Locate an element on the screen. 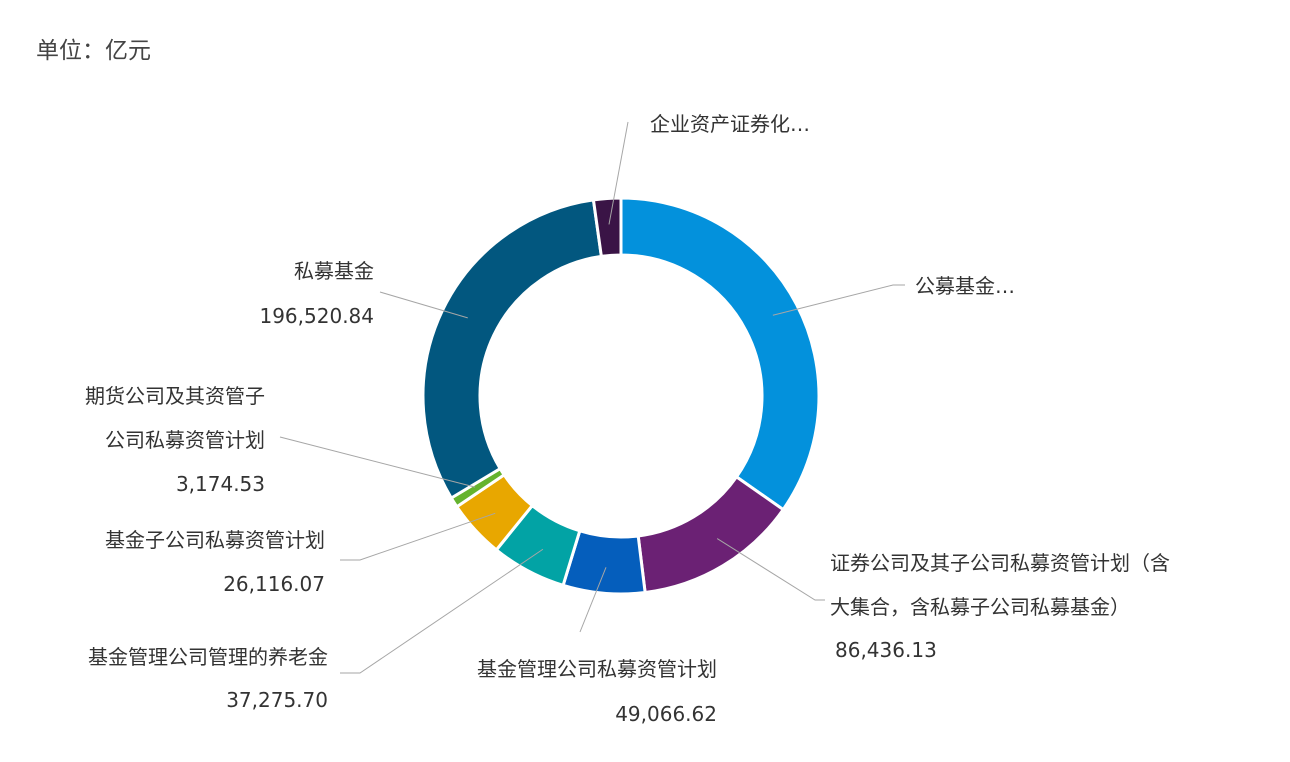 The image size is (1290, 762). slice-value-6: 196,520.84 is located at coordinates (316, 316).